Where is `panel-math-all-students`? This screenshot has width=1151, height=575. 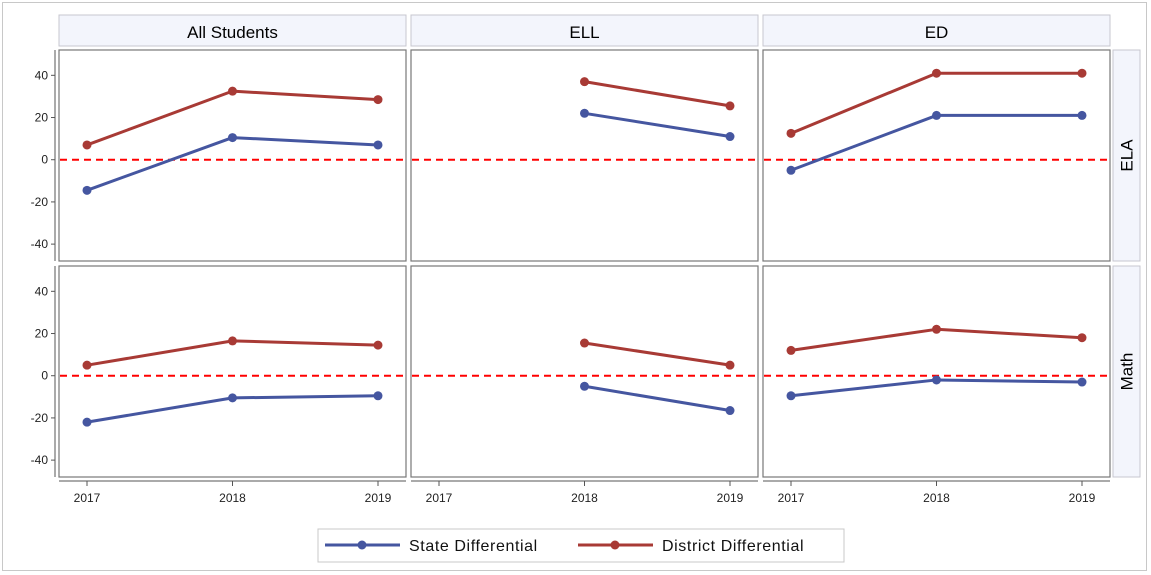
panel-math-all-students is located at coordinates (232, 371).